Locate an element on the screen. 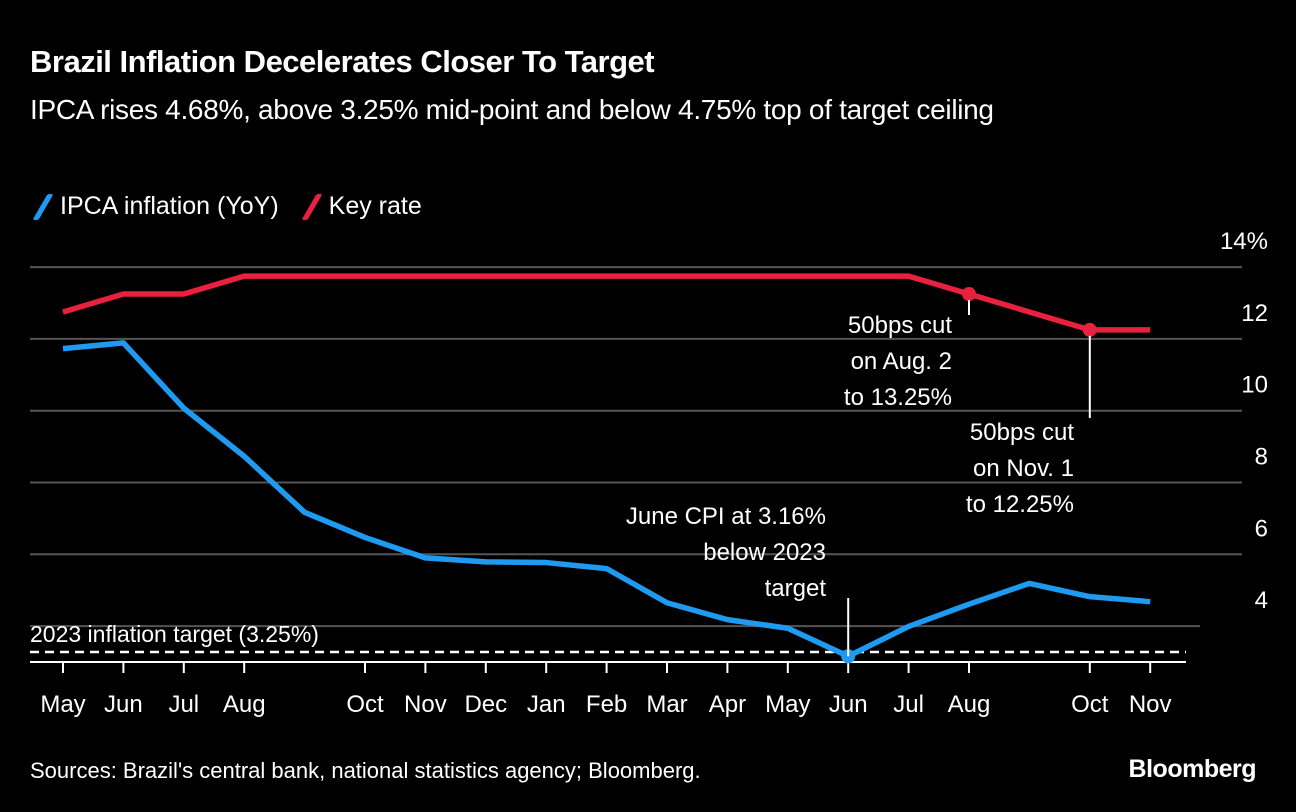 This screenshot has height=812, width=1296. y-tick-label: 10 is located at coordinates (1254, 385).